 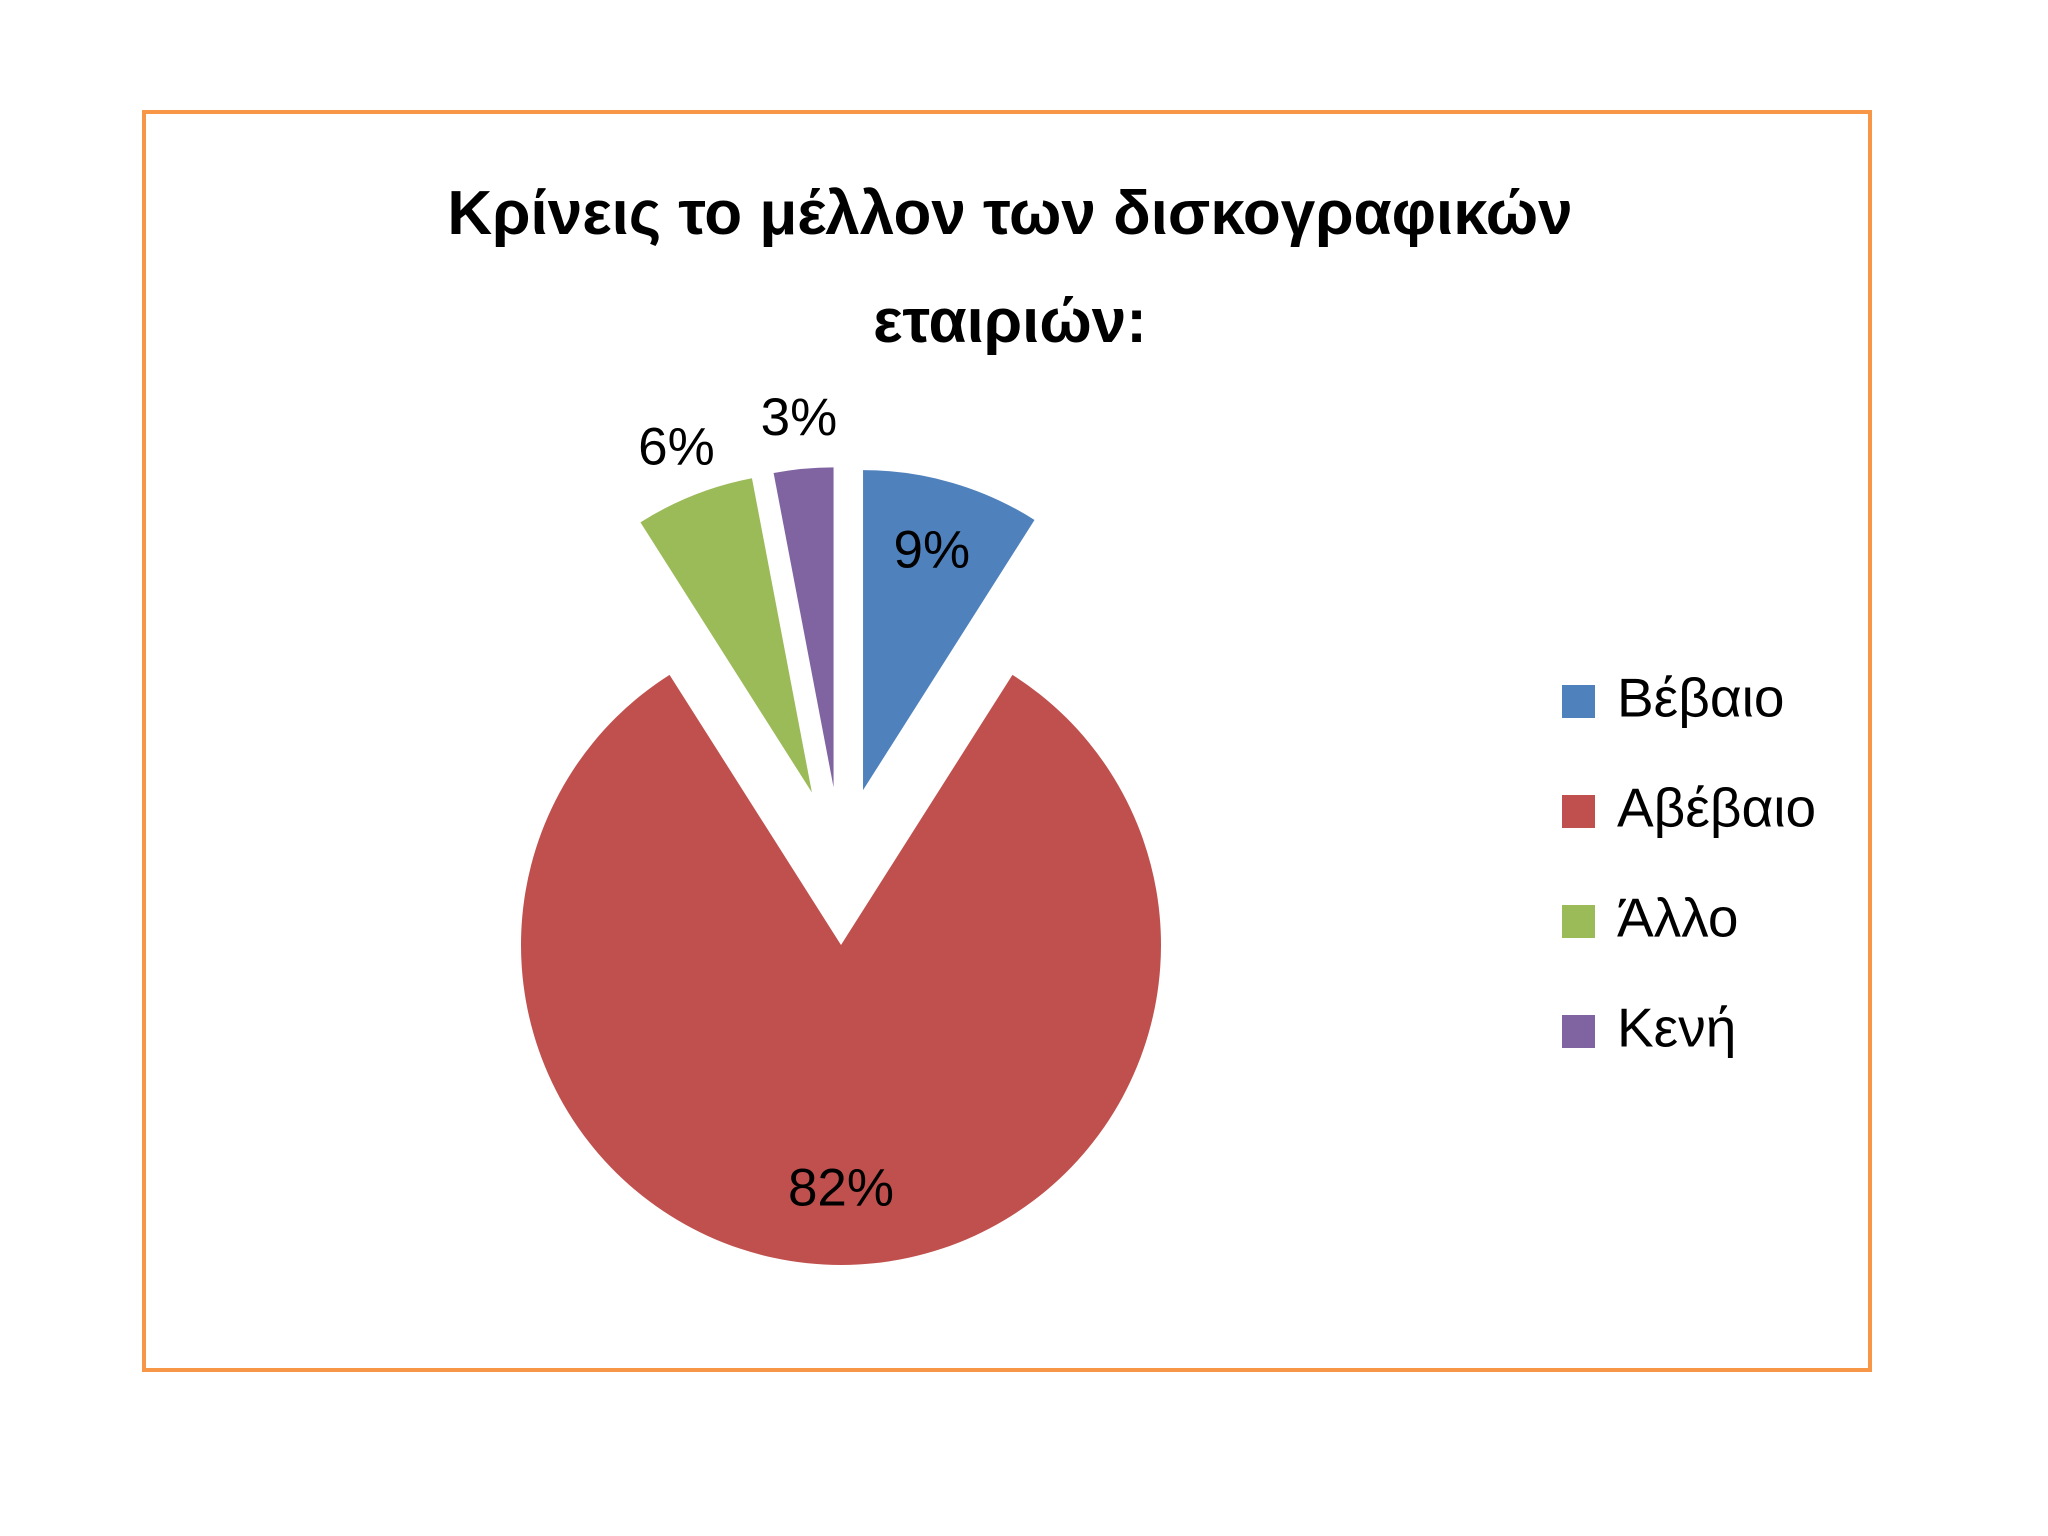 What do you see at coordinates (1676, 1028) in the screenshot?
I see `legend-label: Κενή` at bounding box center [1676, 1028].